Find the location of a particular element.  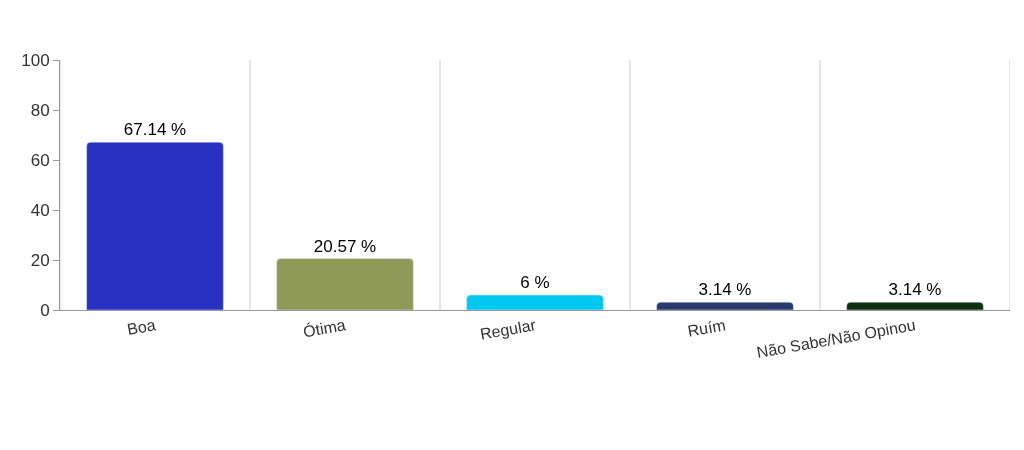

data-label: 6 % is located at coordinates (535, 282).